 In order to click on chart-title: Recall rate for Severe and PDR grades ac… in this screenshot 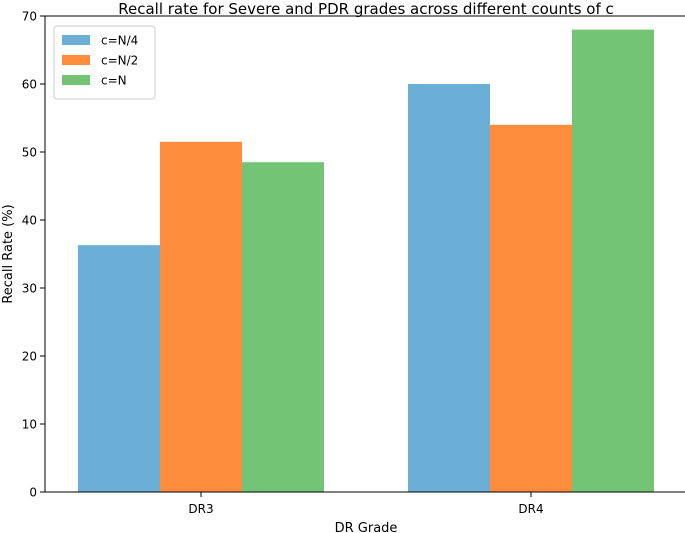, I will do `click(366, 9)`.